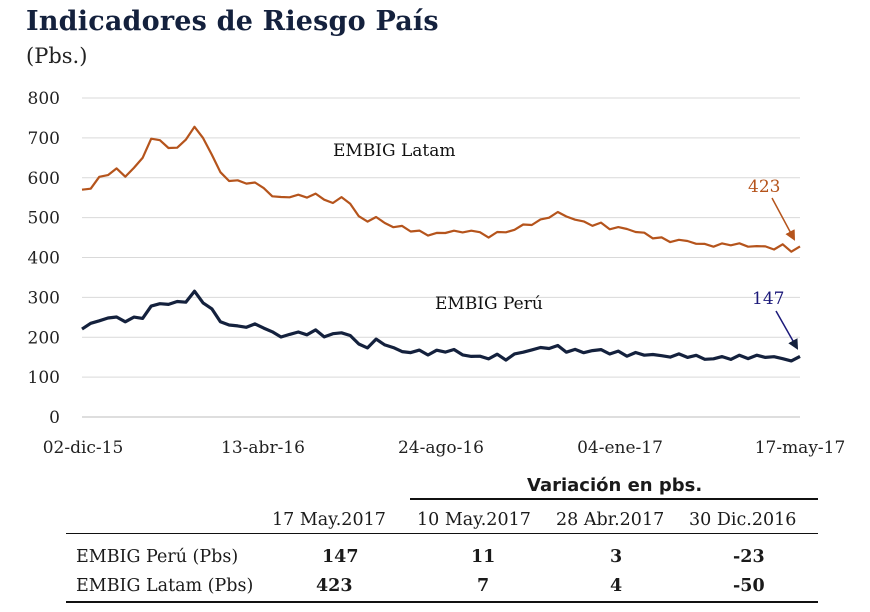 Image resolution: width=870 pixels, height=612 pixels. I want to click on table-cell: 423, so click(334, 586).